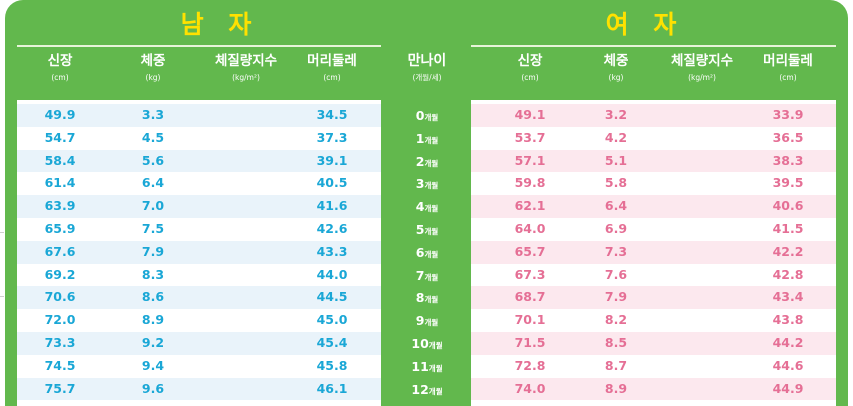 The height and width of the screenshot is (406, 853). Describe the element at coordinates (420, 389) in the screenshot. I see `age-value: 12` at that location.